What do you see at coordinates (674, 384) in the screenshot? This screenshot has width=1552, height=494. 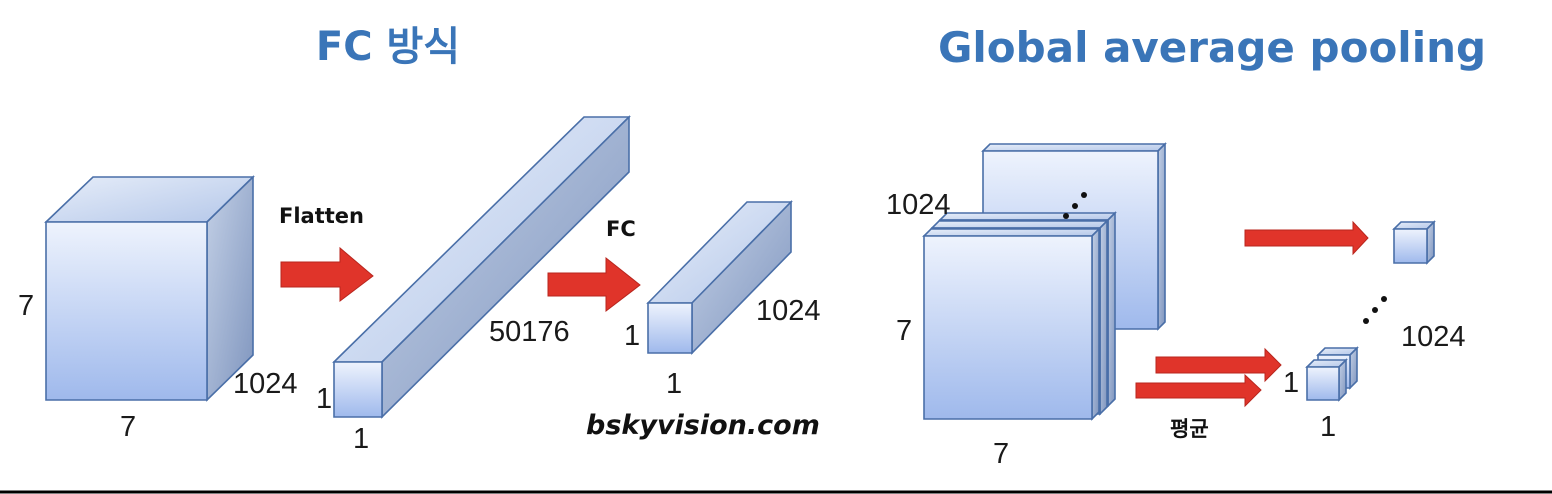 I see `fc-bar-w-label: 1` at bounding box center [674, 384].